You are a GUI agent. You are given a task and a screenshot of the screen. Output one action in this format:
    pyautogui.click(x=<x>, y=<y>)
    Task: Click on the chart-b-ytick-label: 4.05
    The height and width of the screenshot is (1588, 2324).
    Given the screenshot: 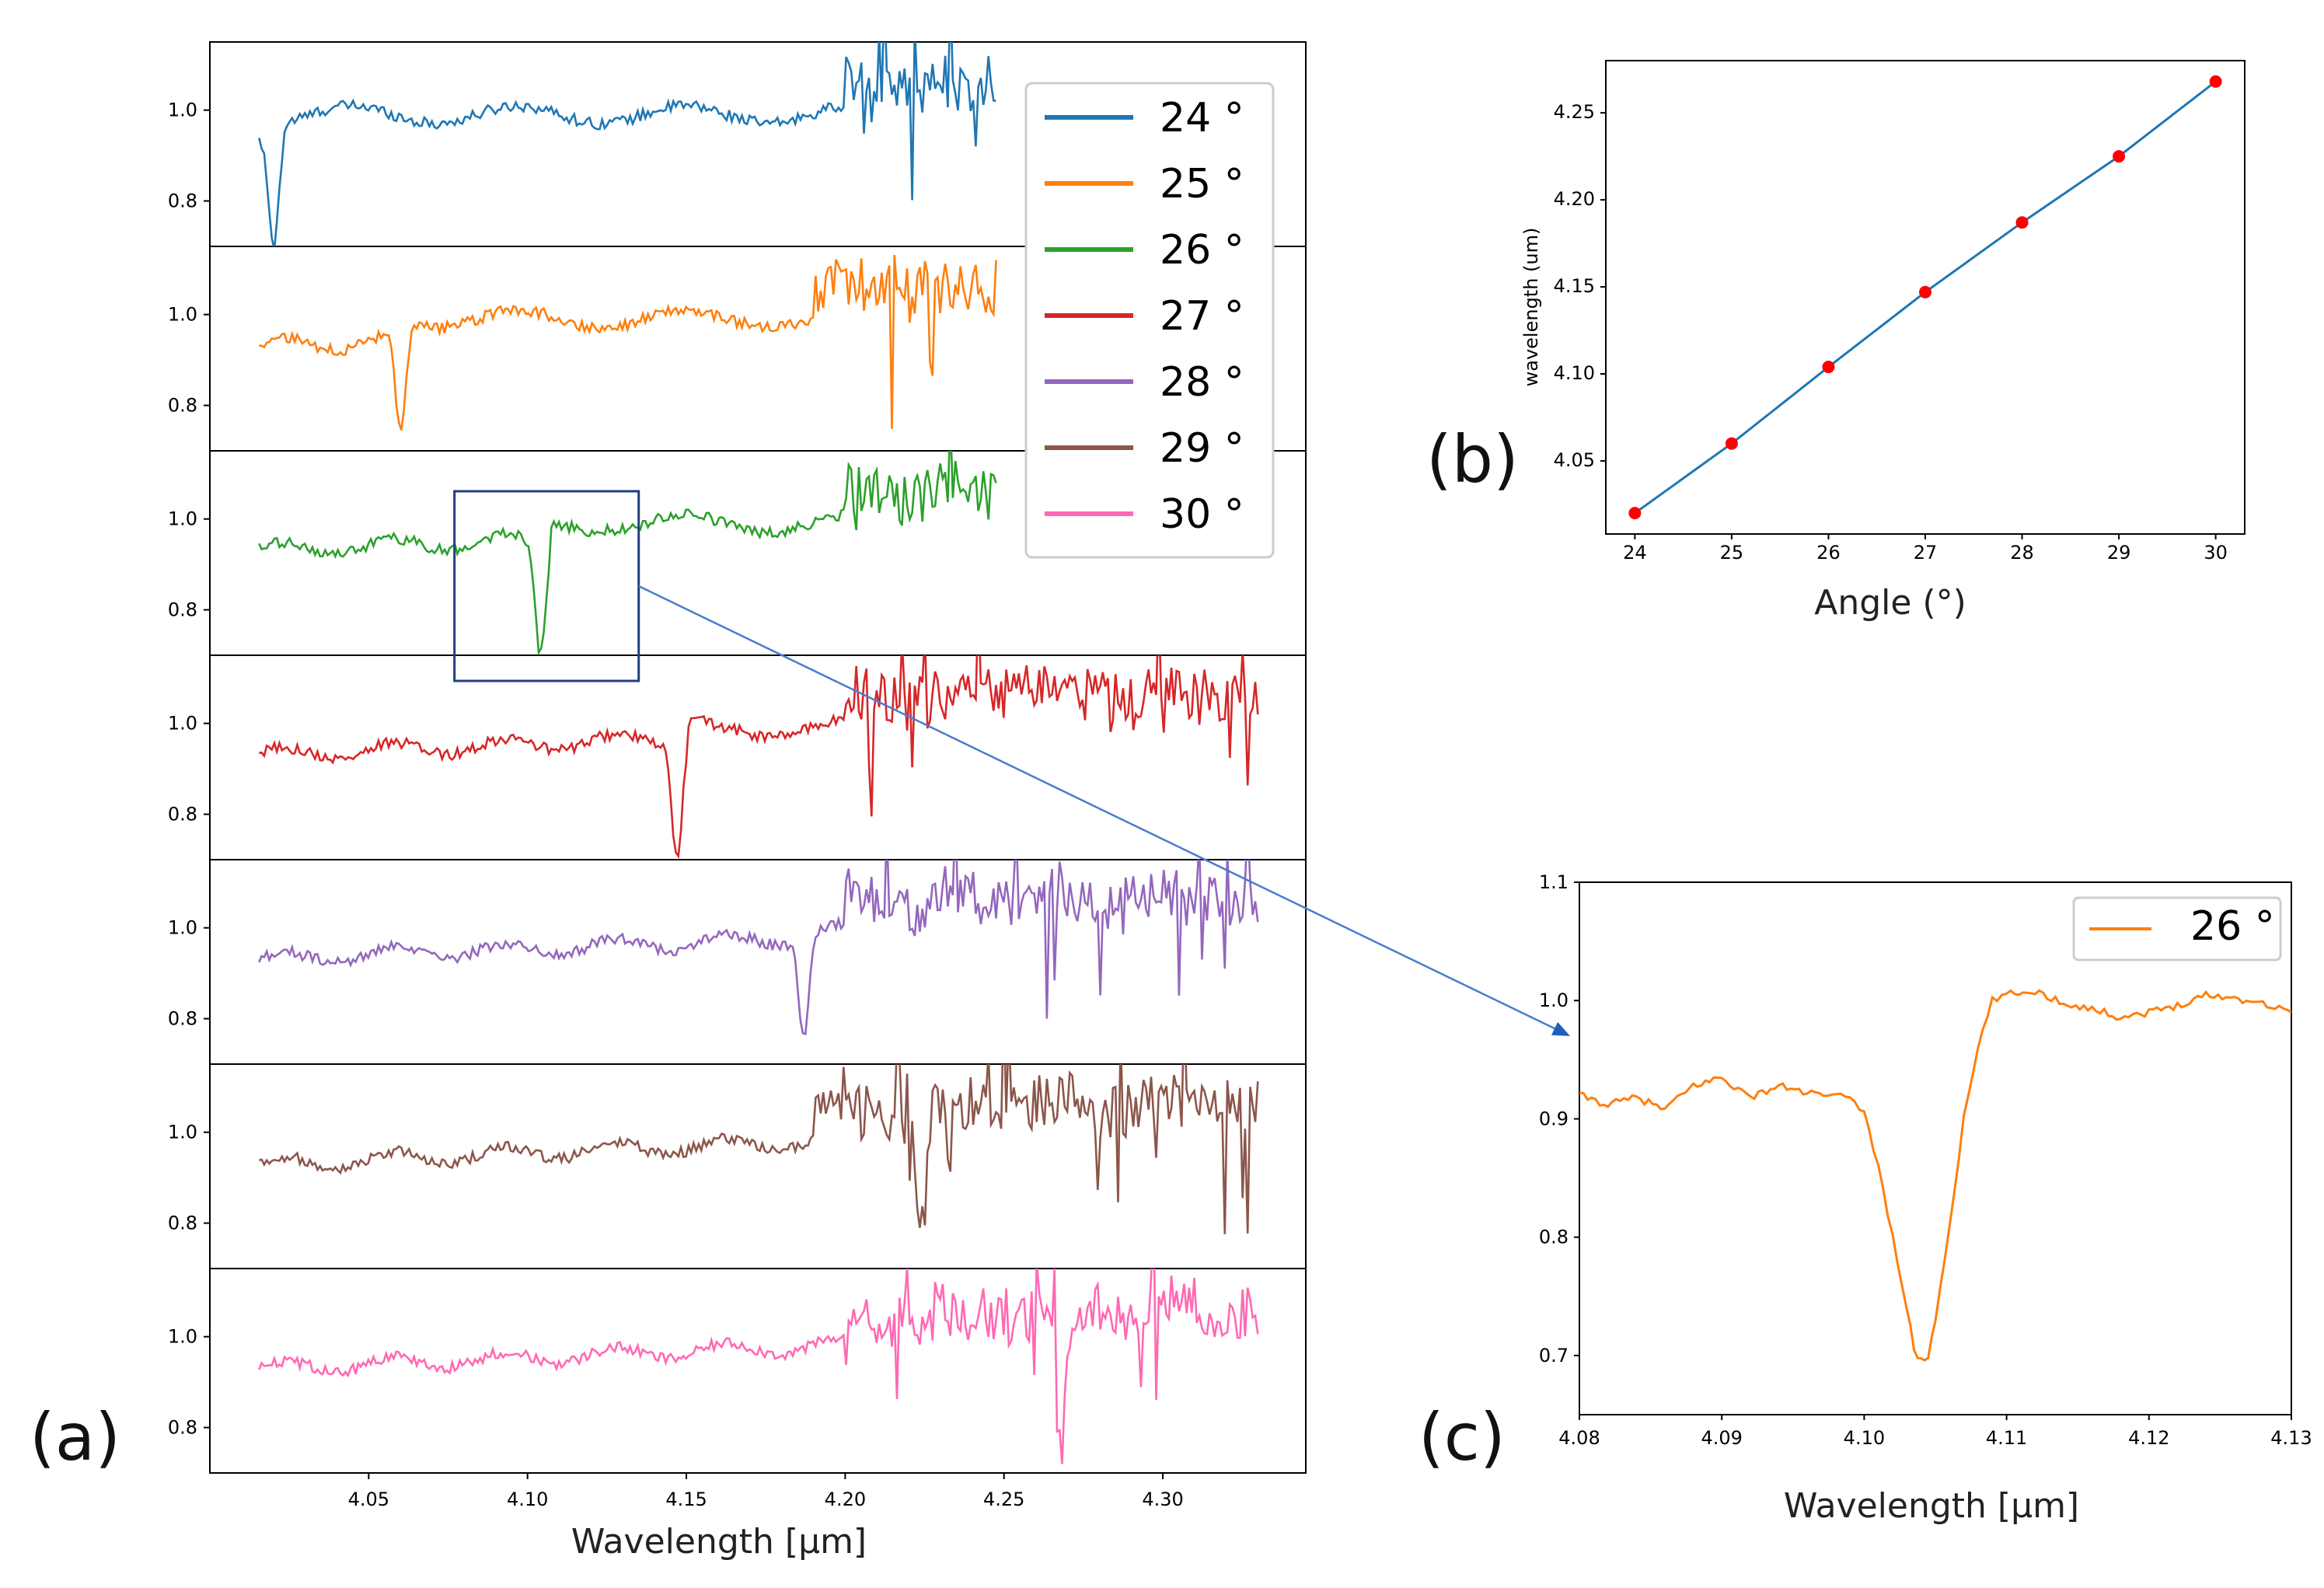 What is the action you would take?
    pyautogui.click(x=1574, y=460)
    